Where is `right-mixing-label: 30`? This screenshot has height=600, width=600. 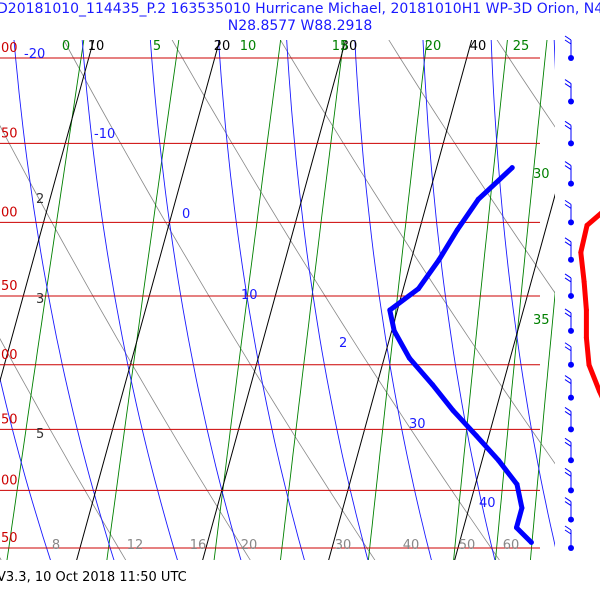 right-mixing-label: 30 is located at coordinates (541, 174).